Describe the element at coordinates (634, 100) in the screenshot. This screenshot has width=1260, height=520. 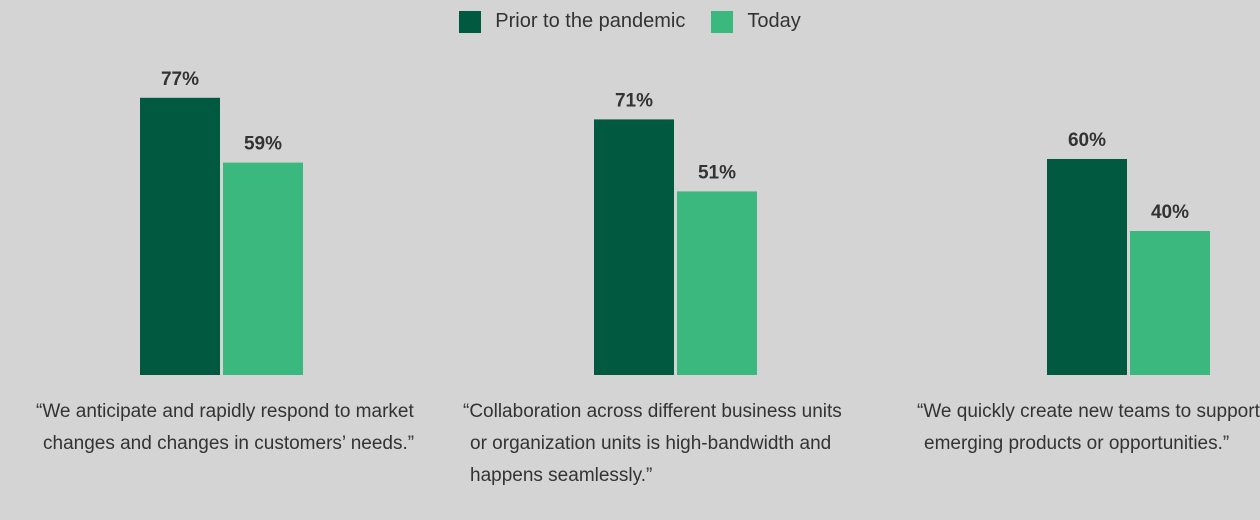
I see `data-label-prior-2: 71%` at that location.